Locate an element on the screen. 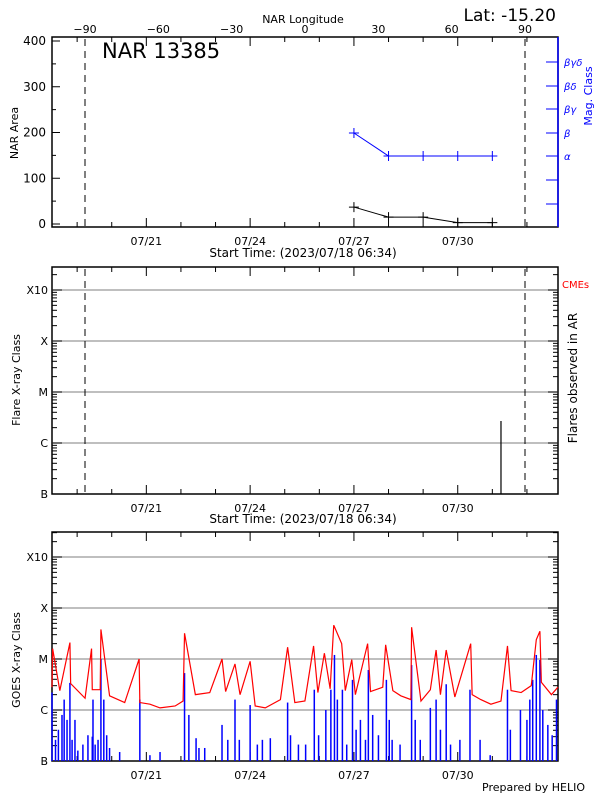 The width and height of the screenshot is (600, 804). region-title: NAR 13385 is located at coordinates (161, 51).